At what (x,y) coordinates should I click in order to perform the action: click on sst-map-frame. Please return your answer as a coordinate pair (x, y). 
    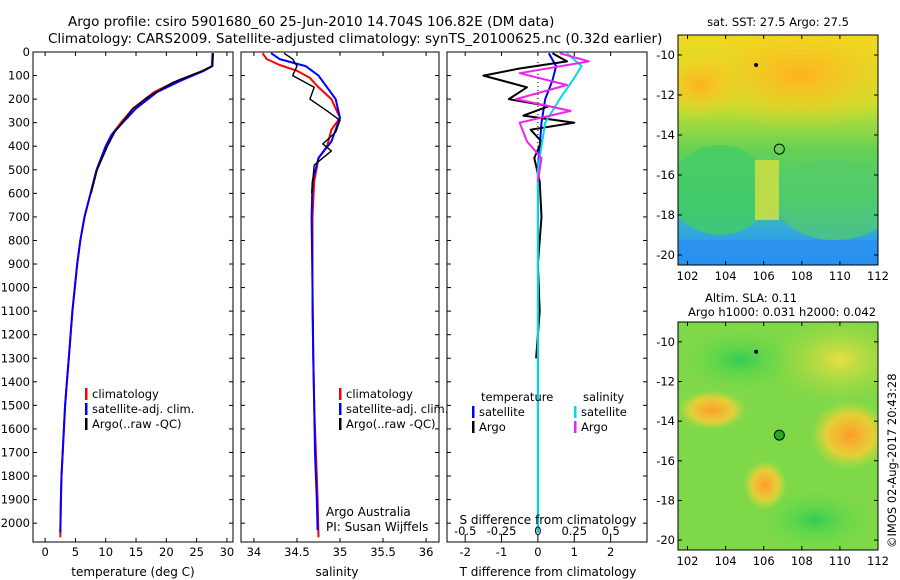
    Looking at the image, I should click on (778, 150).